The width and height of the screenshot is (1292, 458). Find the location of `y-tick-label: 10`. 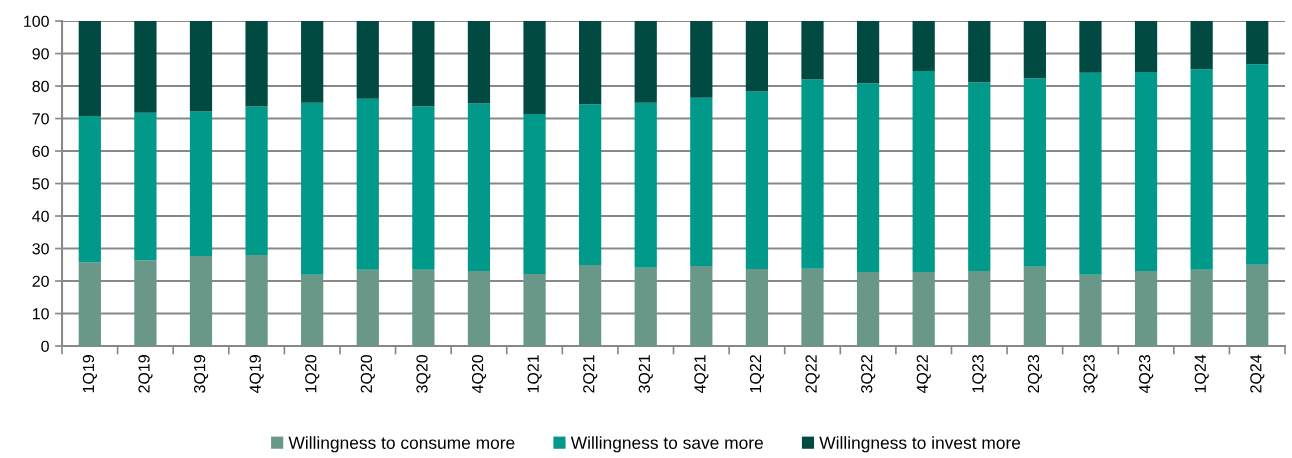

y-tick-label: 10 is located at coordinates (40, 314).